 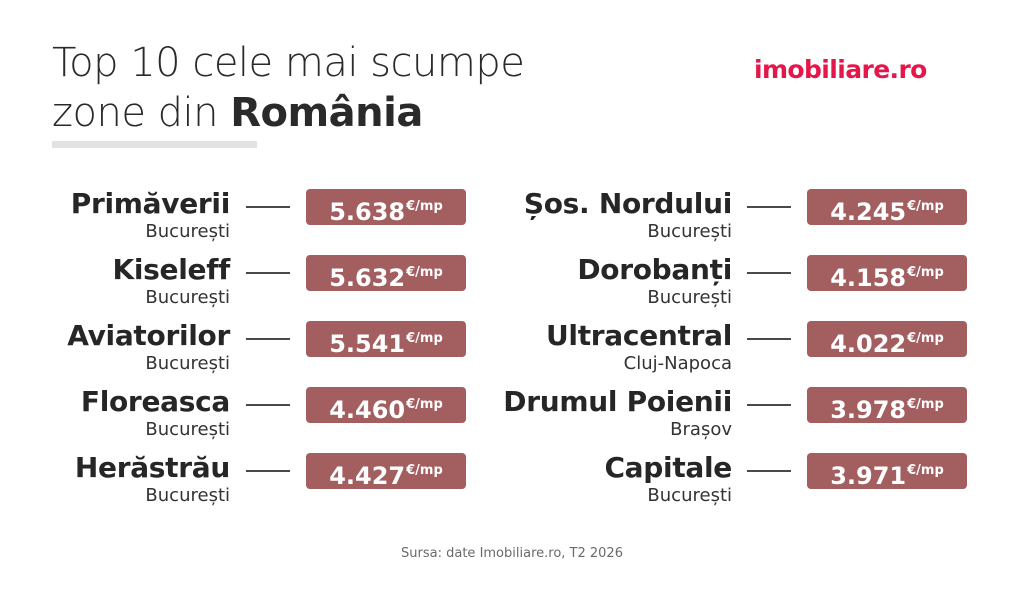 I want to click on zone-label: Primăverii București, so click(x=150, y=215).